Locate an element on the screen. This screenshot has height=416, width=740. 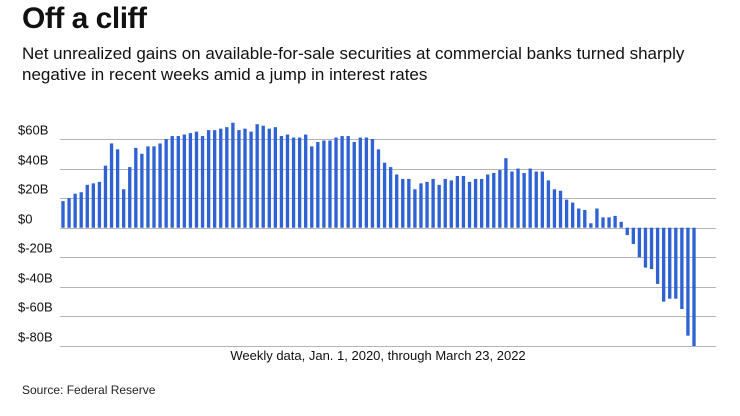
y-tick-label: $-60B is located at coordinates (35, 307).